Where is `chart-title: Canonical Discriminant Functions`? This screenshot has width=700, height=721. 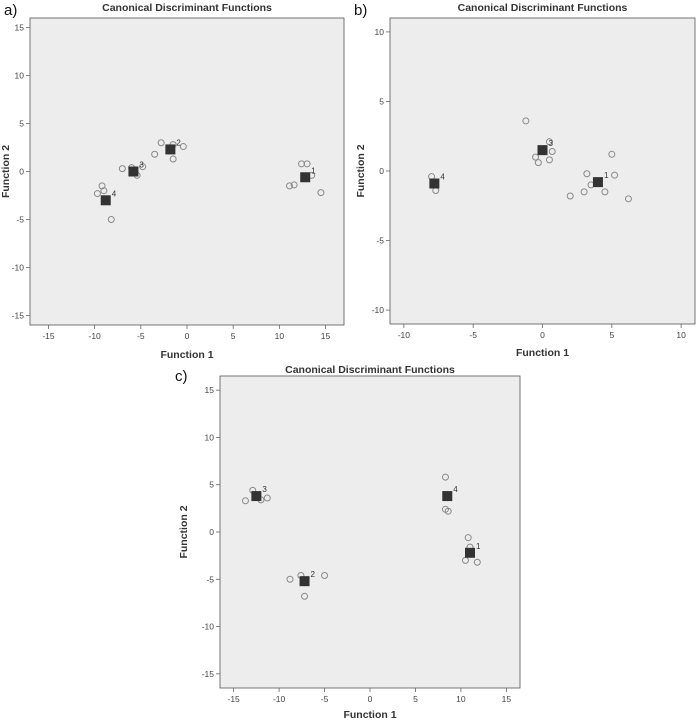
chart-title: Canonical Discriminant Functions is located at coordinates (370, 370).